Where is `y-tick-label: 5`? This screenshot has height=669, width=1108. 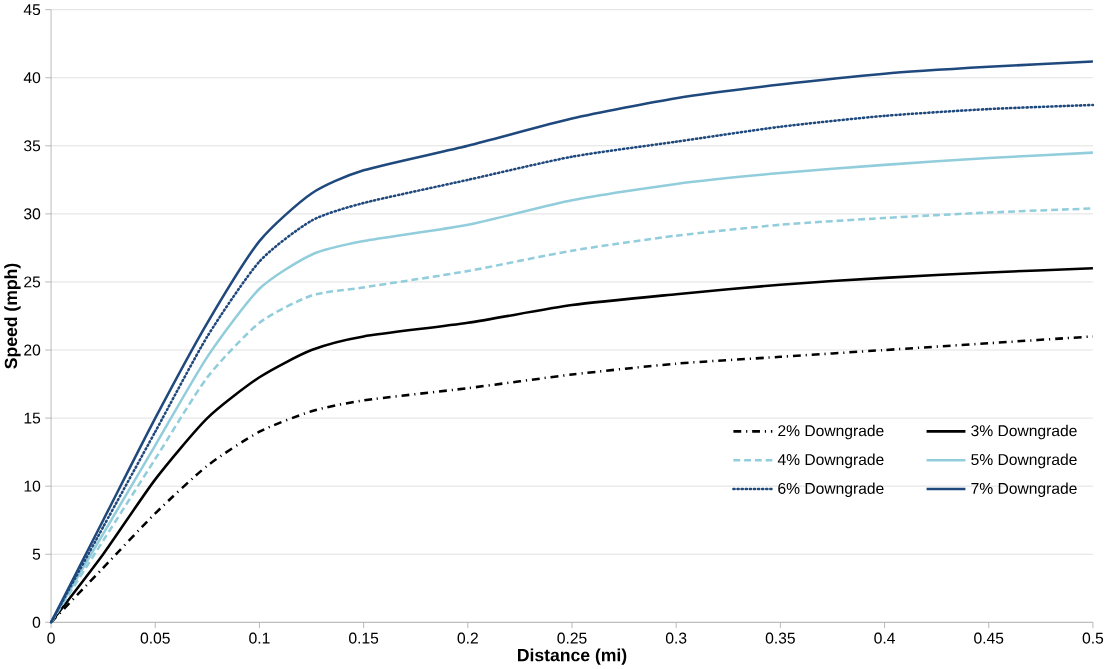 y-tick-label: 5 is located at coordinates (36, 554).